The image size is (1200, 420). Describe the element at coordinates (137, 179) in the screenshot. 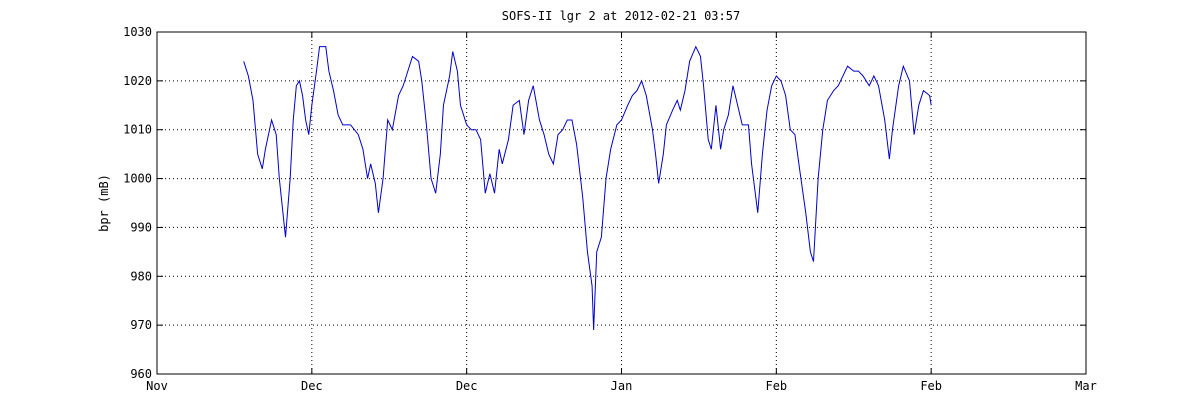

I see `y-tick-label: 1000` at that location.